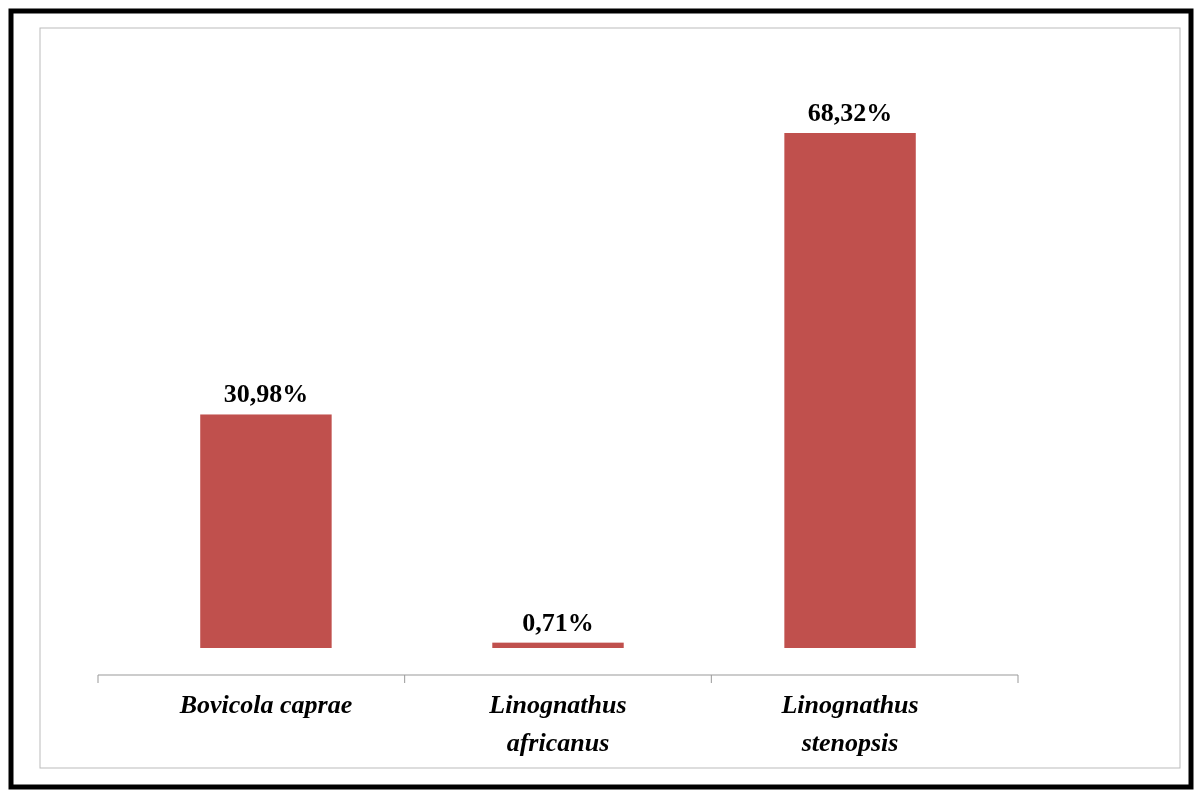 This screenshot has width=1202, height=798. I want to click on data-label: 0,71%, so click(558, 622).